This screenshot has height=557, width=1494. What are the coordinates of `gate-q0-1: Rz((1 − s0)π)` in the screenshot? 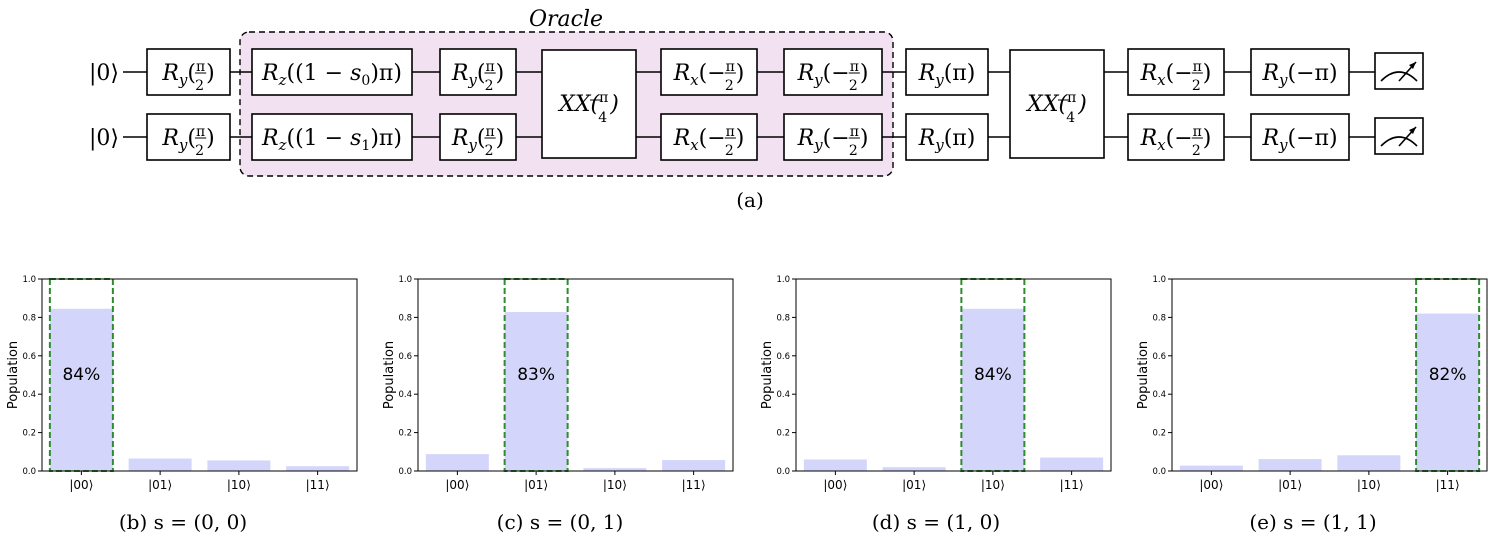 It's located at (332, 72).